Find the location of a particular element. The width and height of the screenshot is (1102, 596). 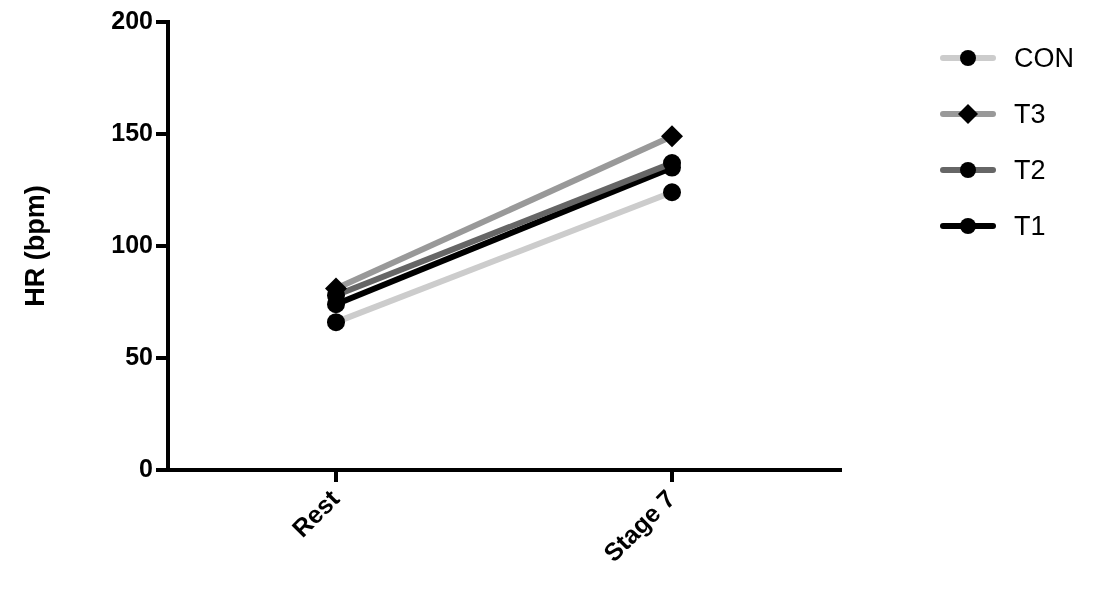

y-tick-label: 50 is located at coordinates (139, 355).